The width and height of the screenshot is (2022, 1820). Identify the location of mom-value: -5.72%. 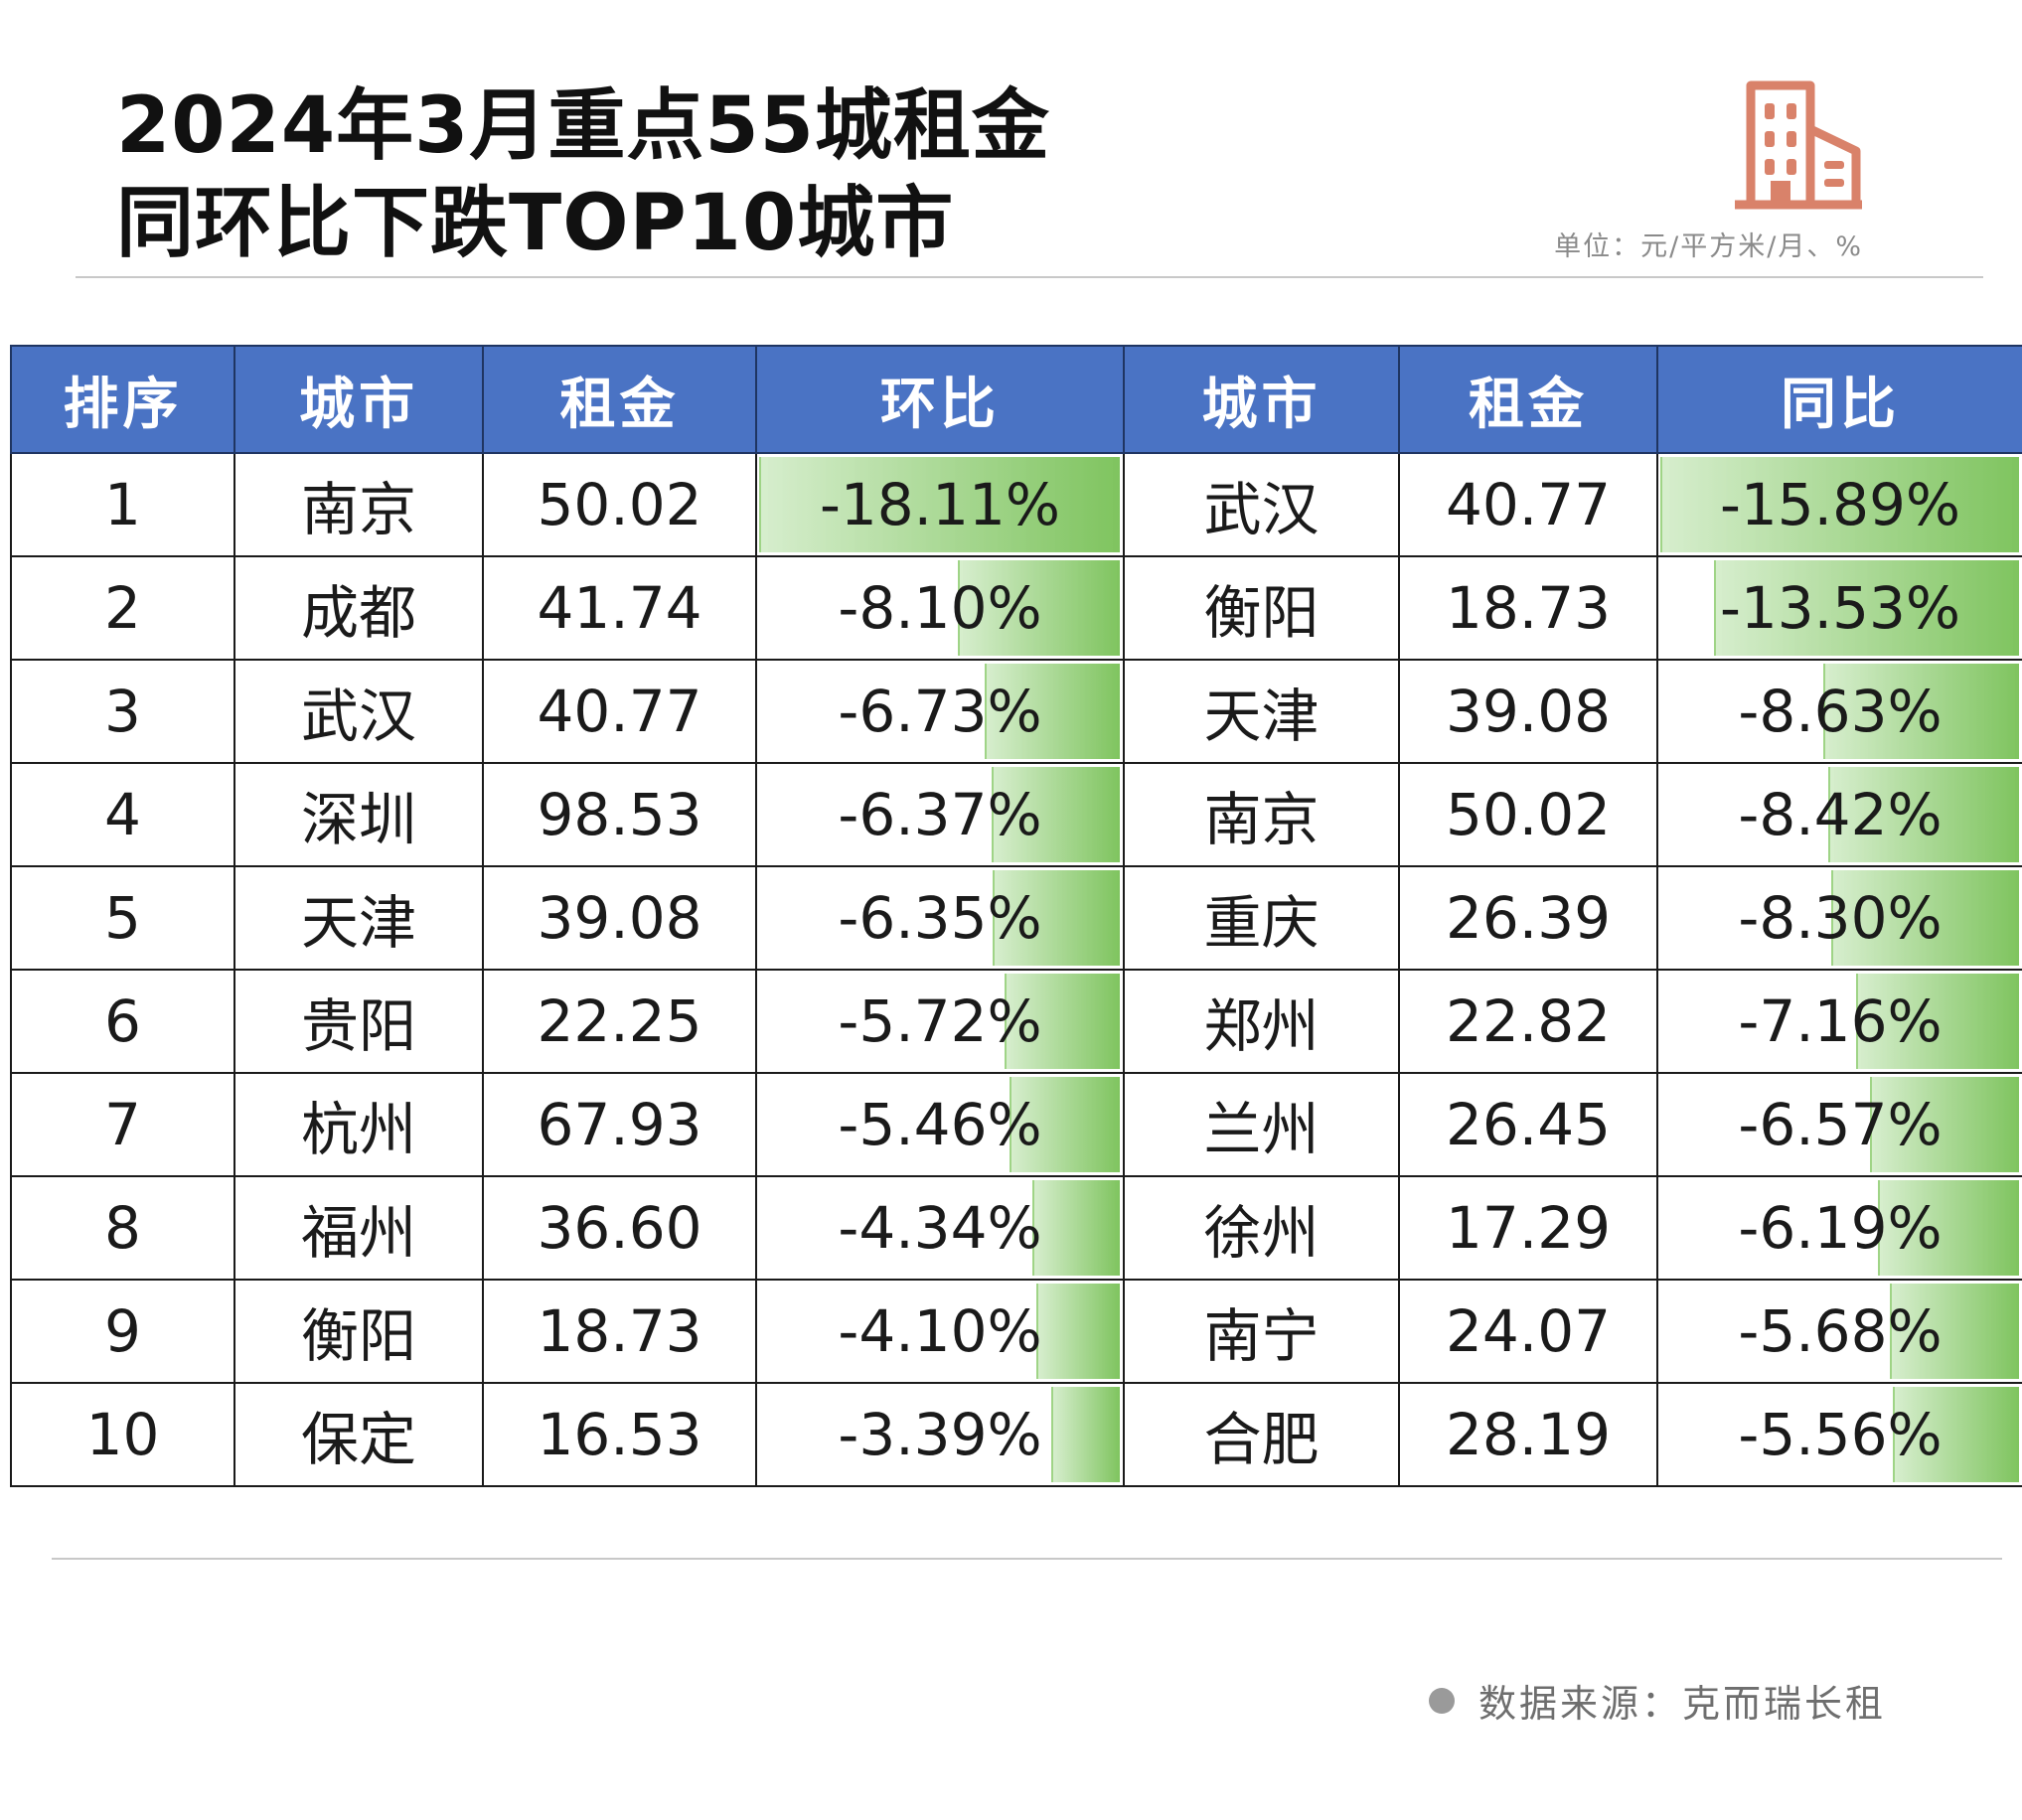
(940, 1021).